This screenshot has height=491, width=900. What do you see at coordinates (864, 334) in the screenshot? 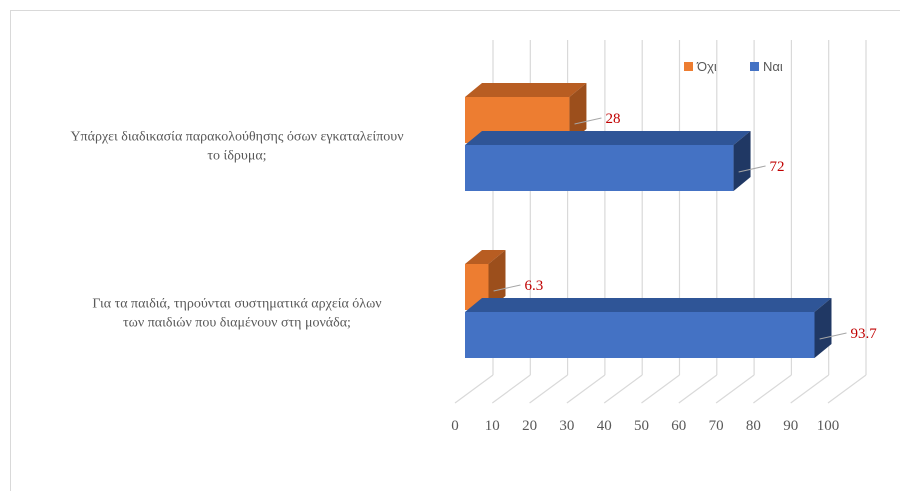
I see `data-label: 93.7` at bounding box center [864, 334].